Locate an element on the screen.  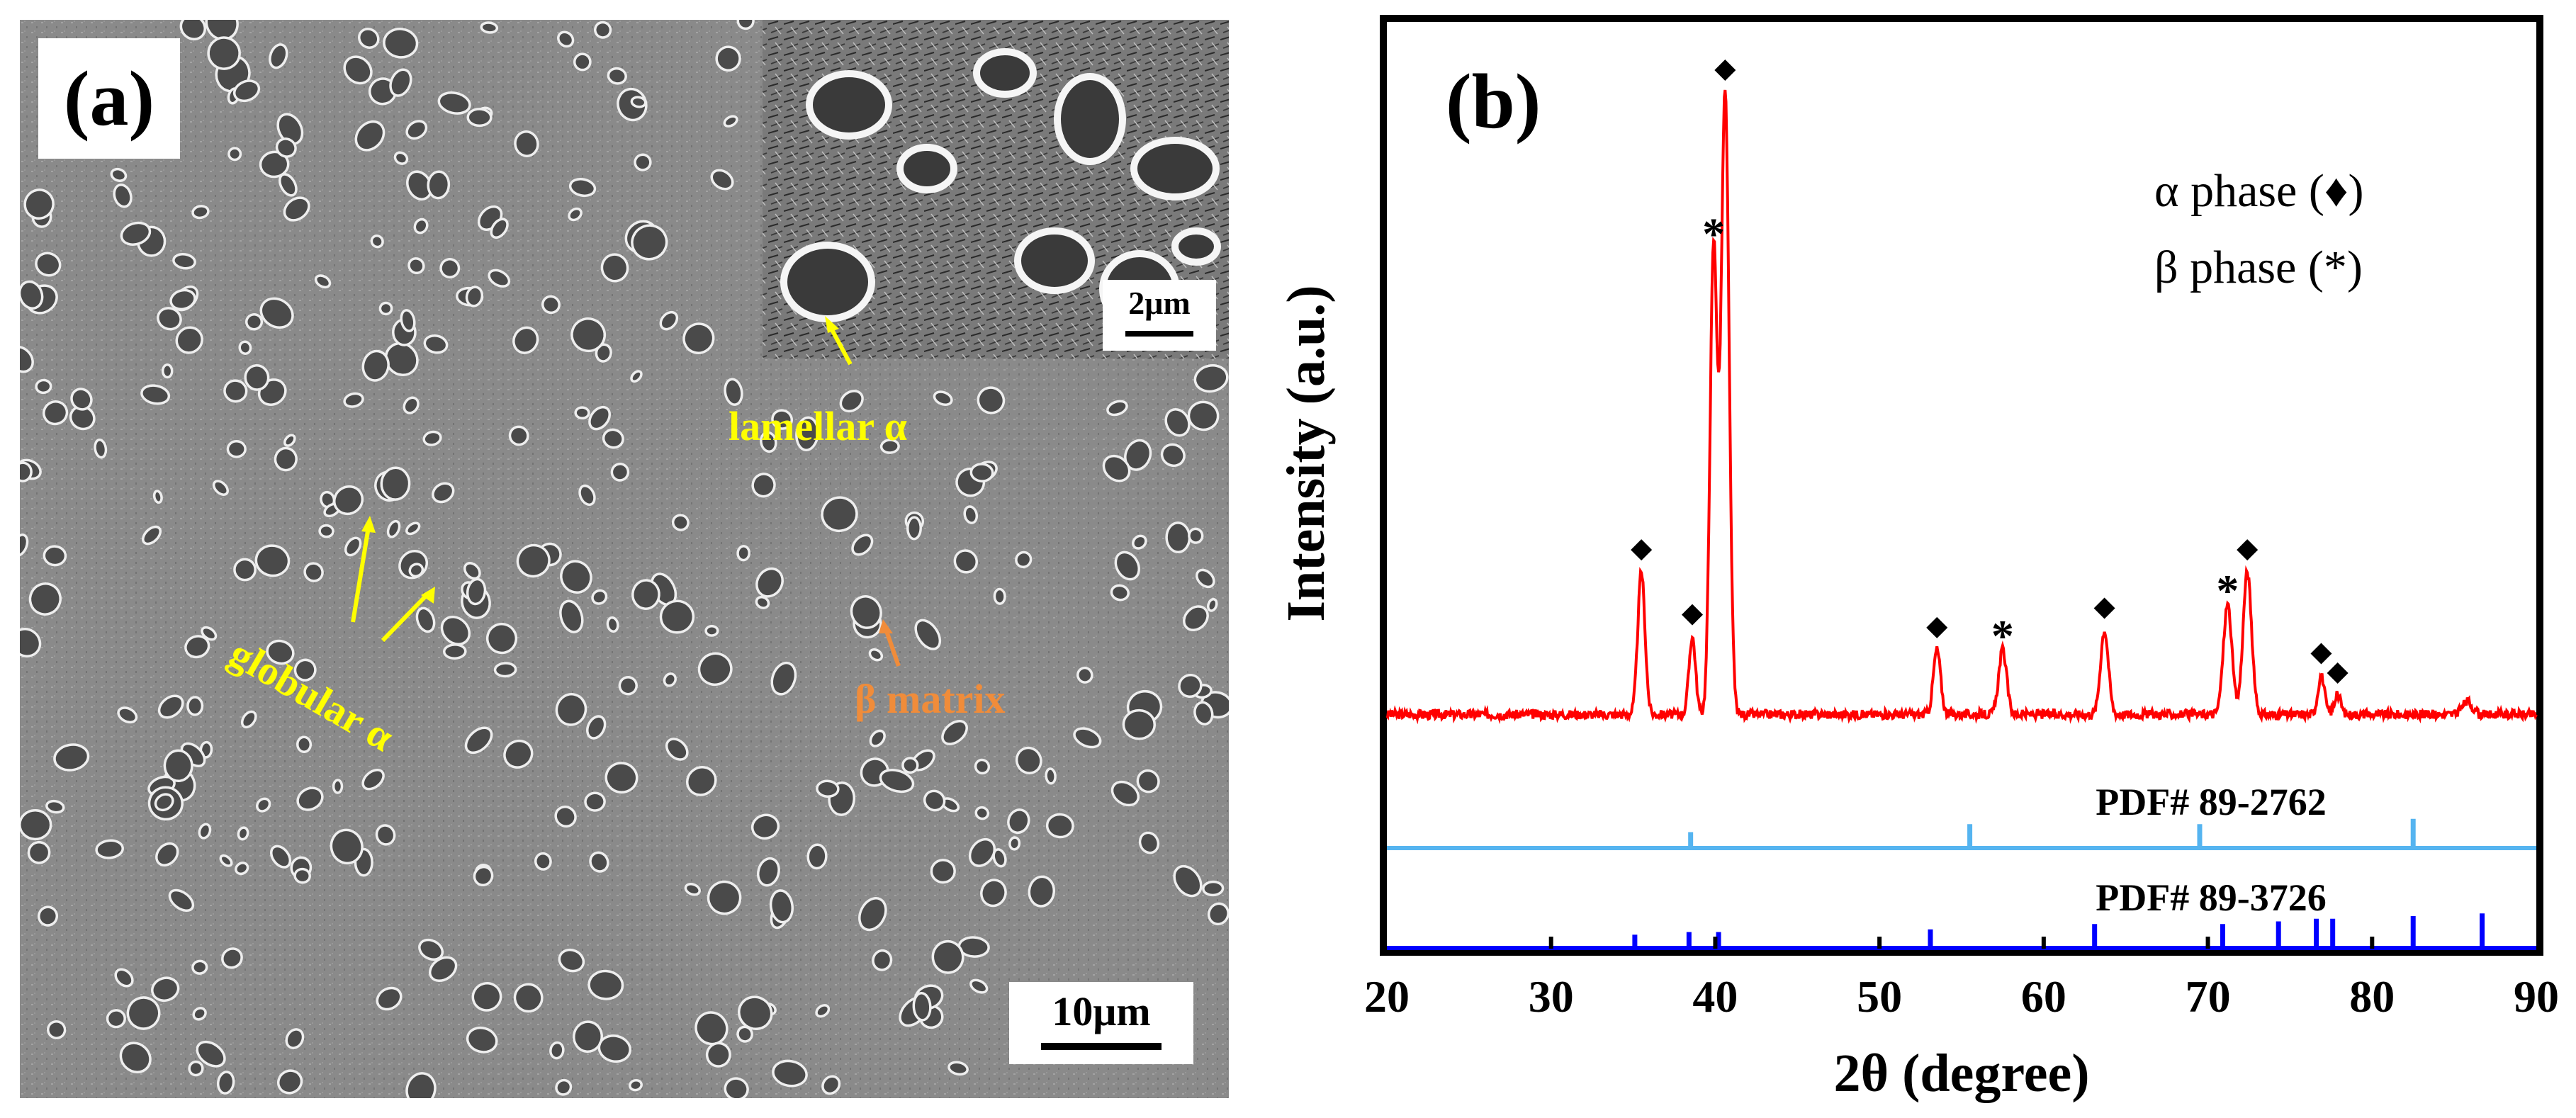
legend-beta-phase: β phase (*) is located at coordinates (2258, 267).